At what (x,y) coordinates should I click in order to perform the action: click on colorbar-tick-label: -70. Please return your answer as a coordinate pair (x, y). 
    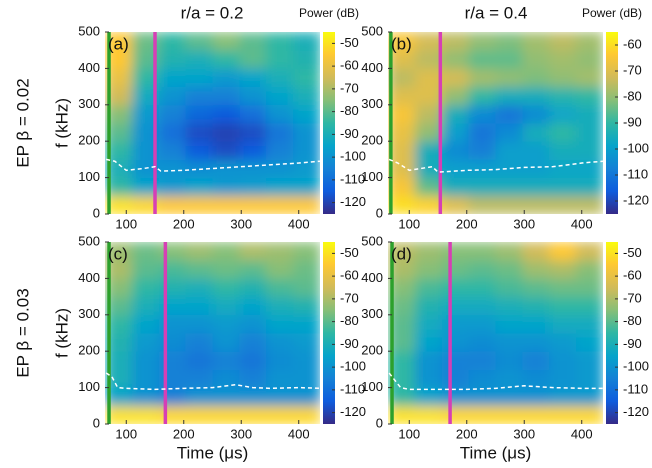
    Looking at the image, I should click on (349, 297).